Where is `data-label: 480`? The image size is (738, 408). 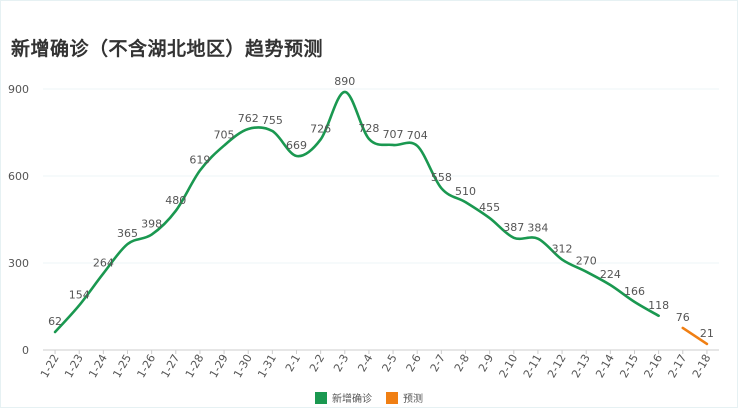 data-label: 480 is located at coordinates (175, 200).